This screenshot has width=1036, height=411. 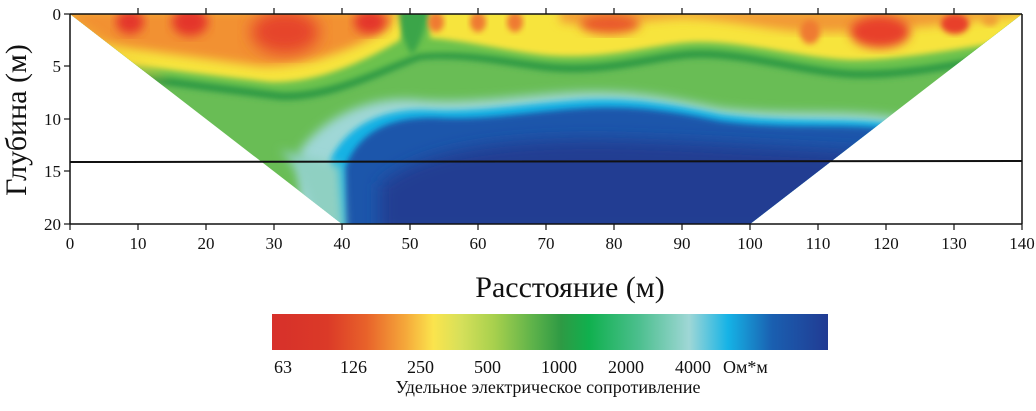 I want to click on colorbar, so click(x=550, y=332).